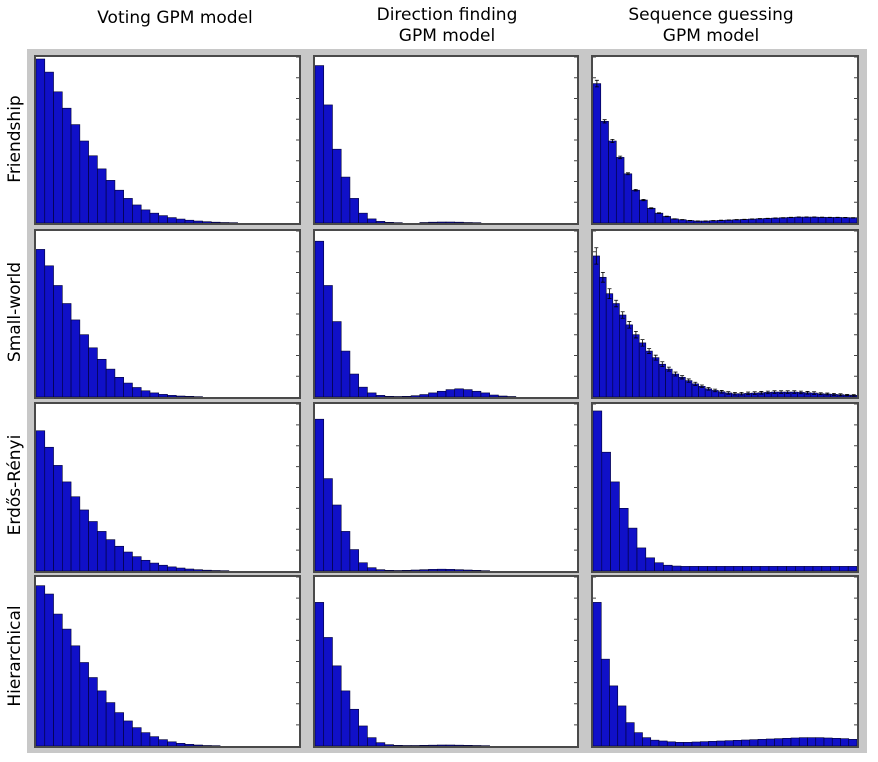 This screenshot has height=762, width=878. I want to click on row-label-small-world: Small-world, so click(15, 312).